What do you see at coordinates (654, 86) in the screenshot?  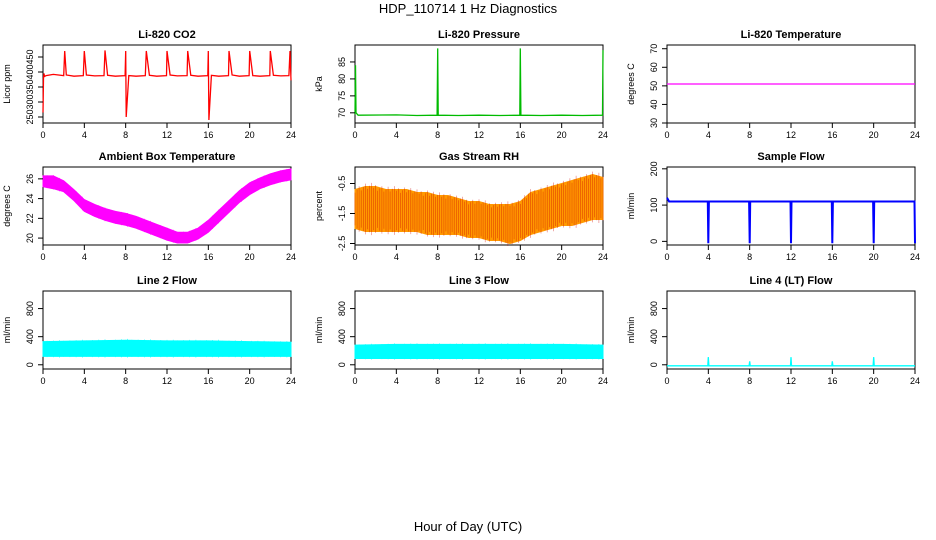 I see `y-tick-label: 50` at bounding box center [654, 86].